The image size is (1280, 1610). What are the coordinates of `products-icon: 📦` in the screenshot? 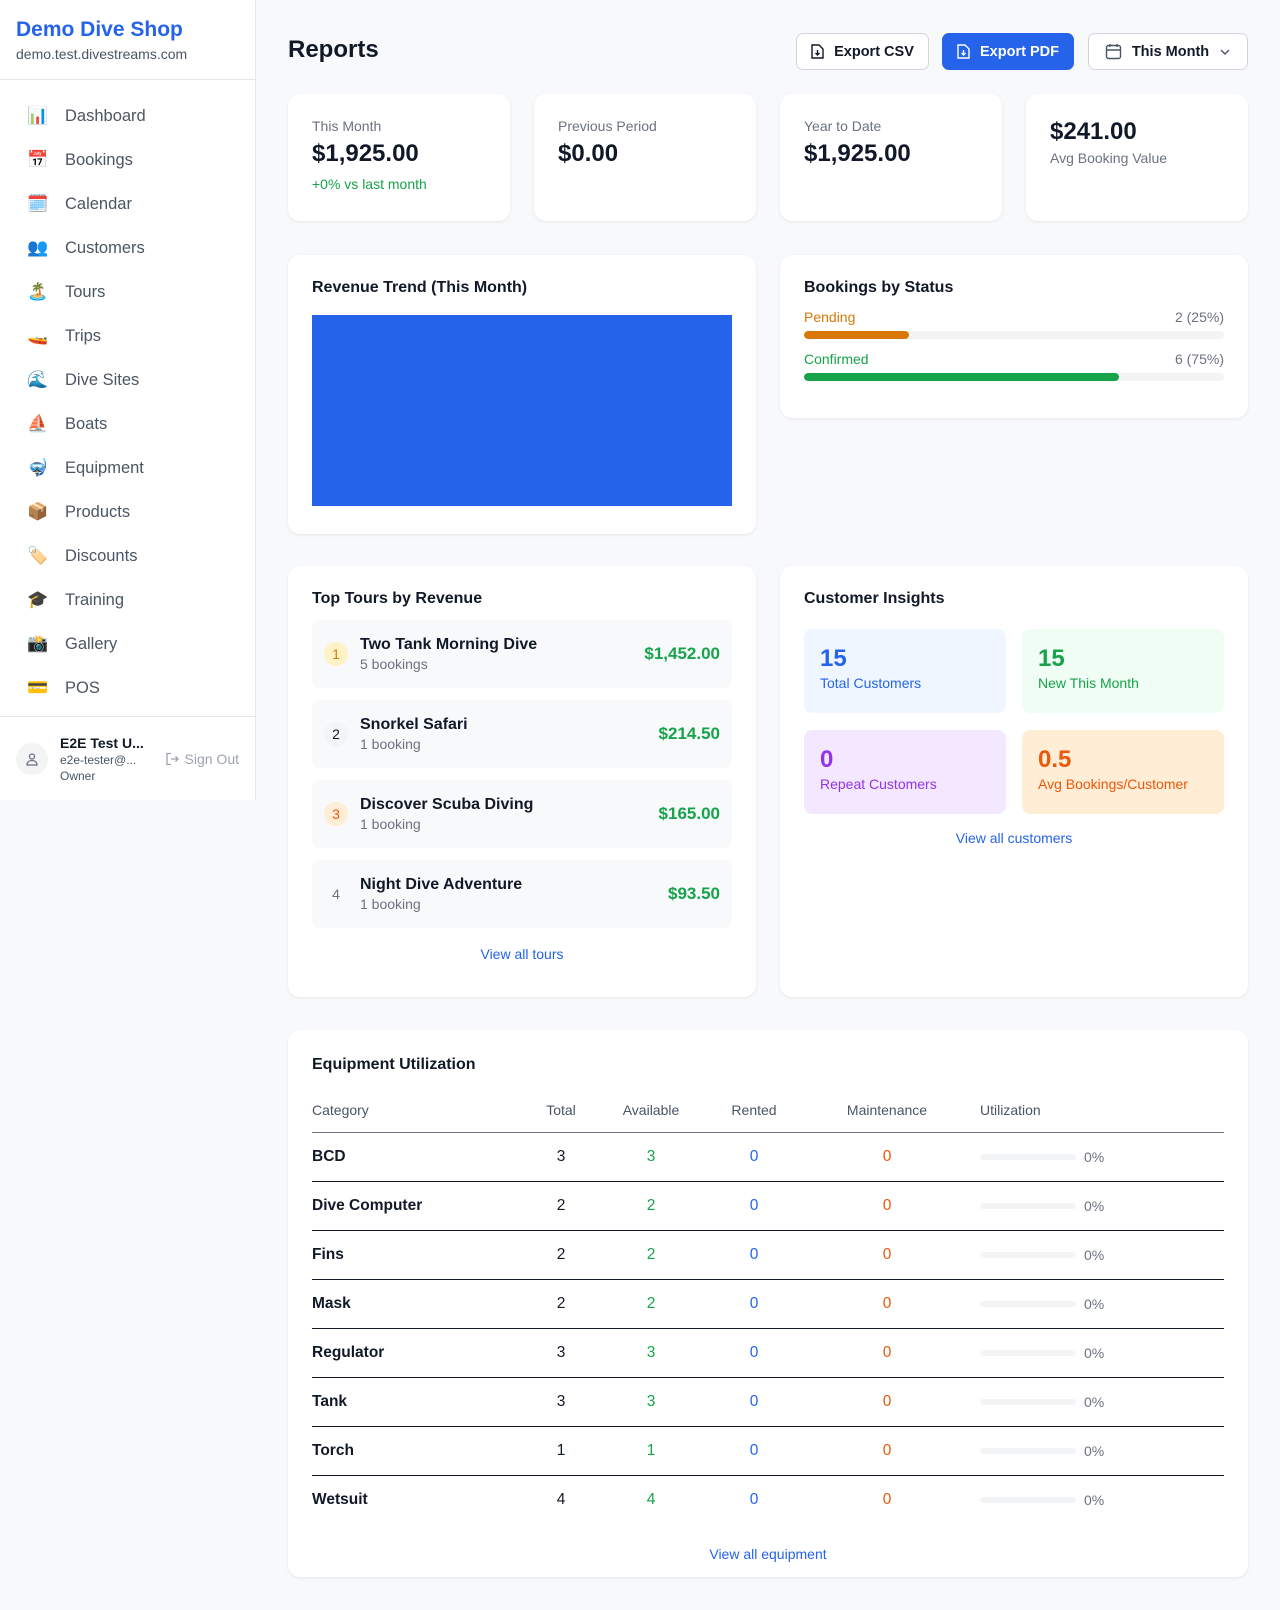 It's located at (38, 511).